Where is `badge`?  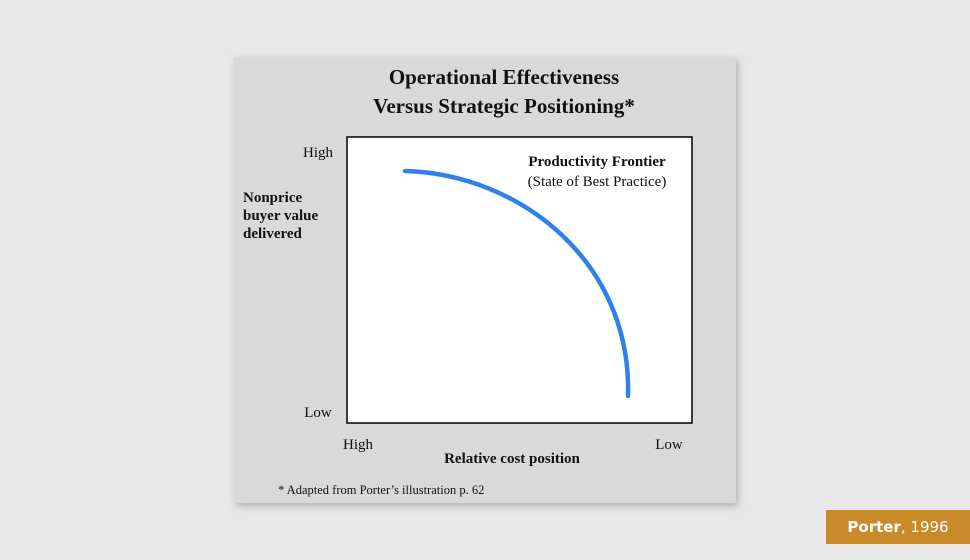
badge is located at coordinates (898, 527).